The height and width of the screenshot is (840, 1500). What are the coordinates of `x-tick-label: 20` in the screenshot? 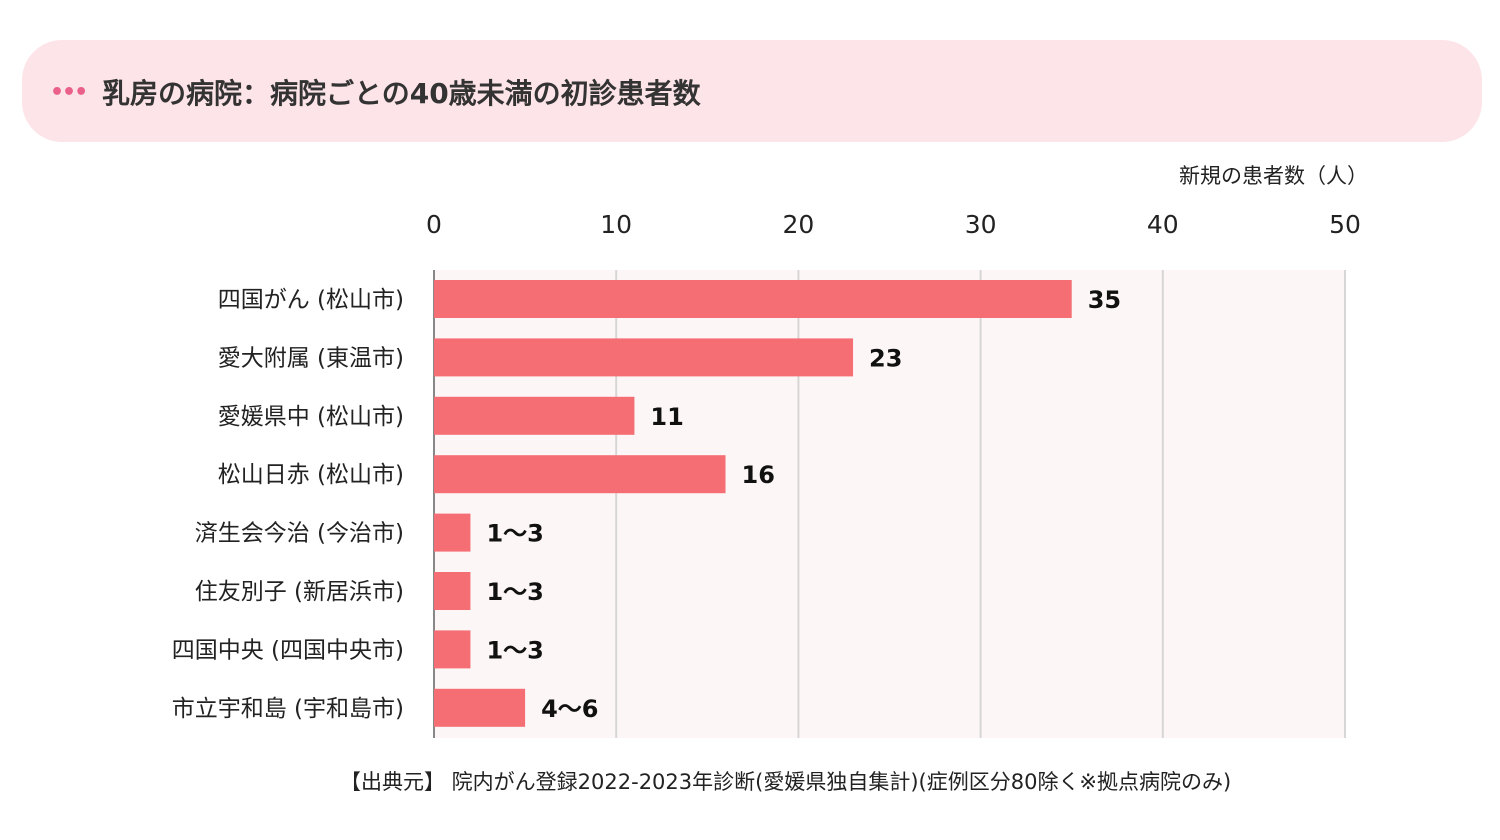 It's located at (798, 224).